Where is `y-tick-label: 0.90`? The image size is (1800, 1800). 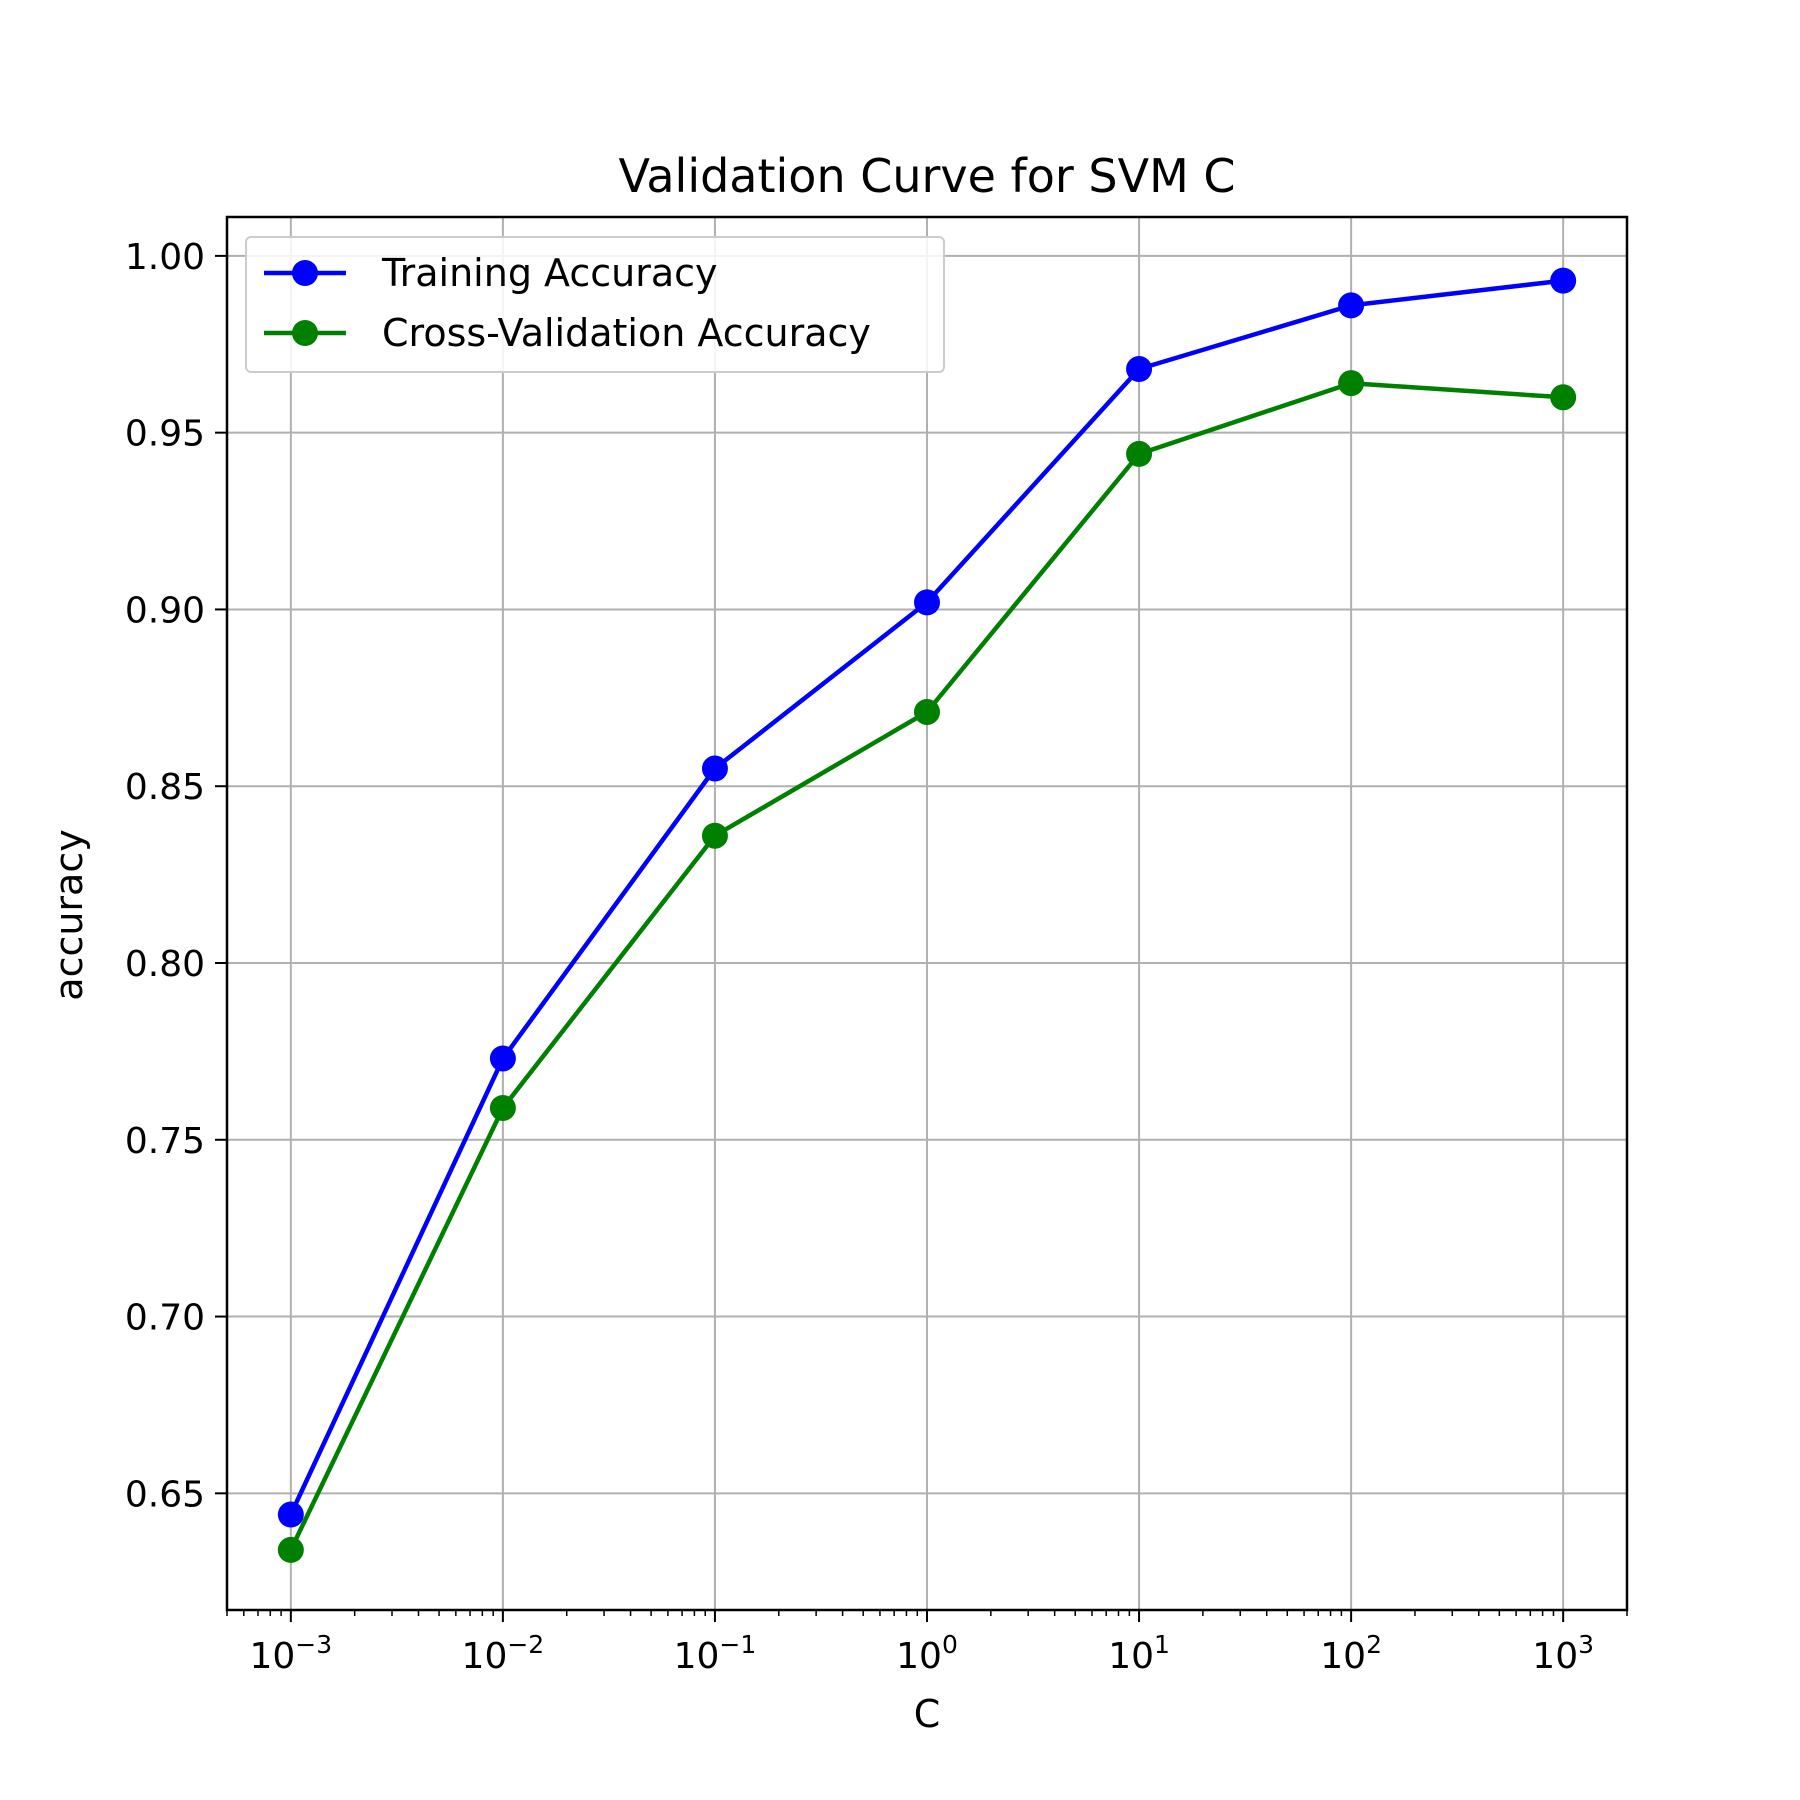
y-tick-label: 0.90 is located at coordinates (165, 610).